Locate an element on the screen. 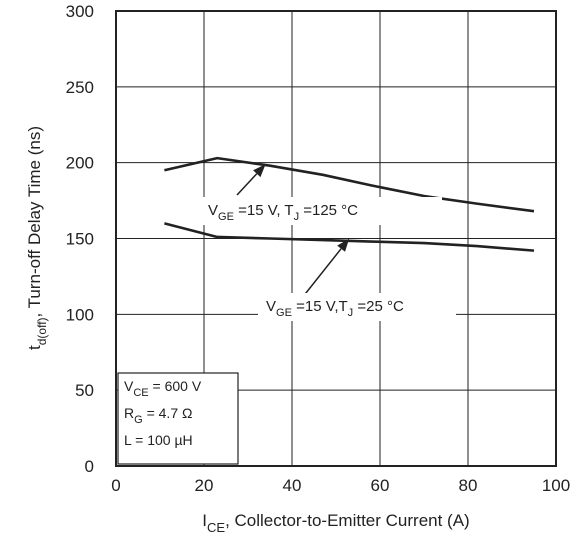 The height and width of the screenshot is (539, 587). x-tick-label: 60 is located at coordinates (380, 485).